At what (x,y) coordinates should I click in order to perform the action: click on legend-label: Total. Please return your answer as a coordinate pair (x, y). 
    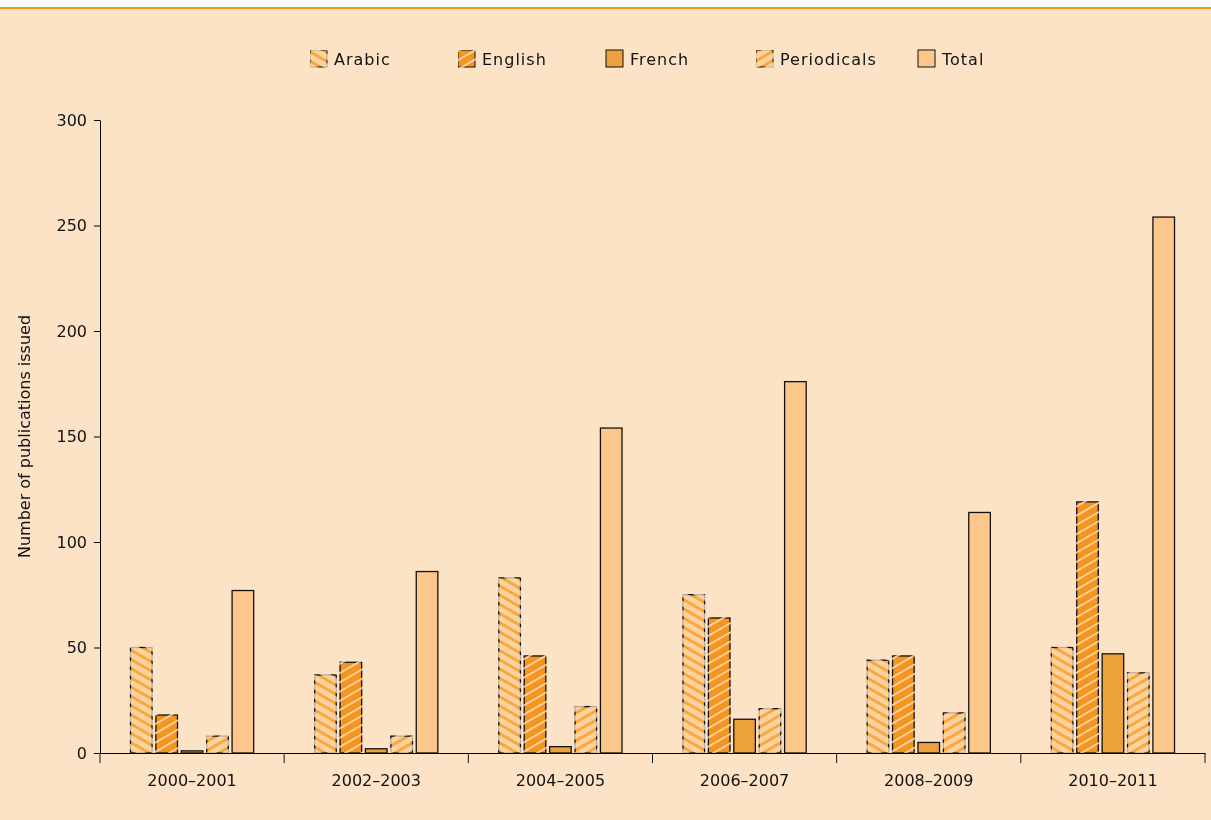
    Looking at the image, I should click on (963, 59).